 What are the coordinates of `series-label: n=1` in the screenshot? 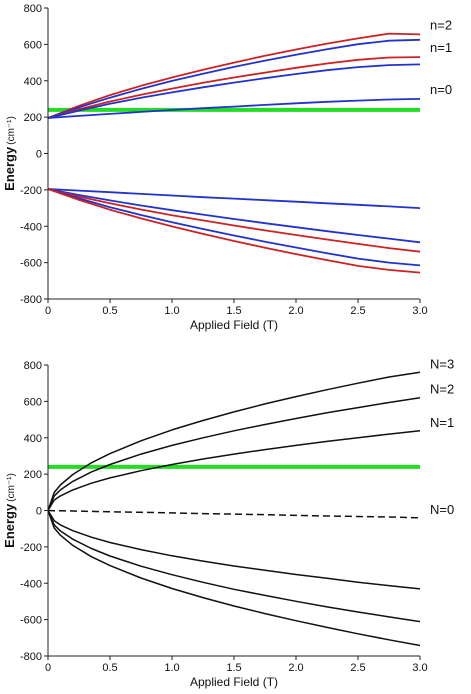 It's located at (441, 47).